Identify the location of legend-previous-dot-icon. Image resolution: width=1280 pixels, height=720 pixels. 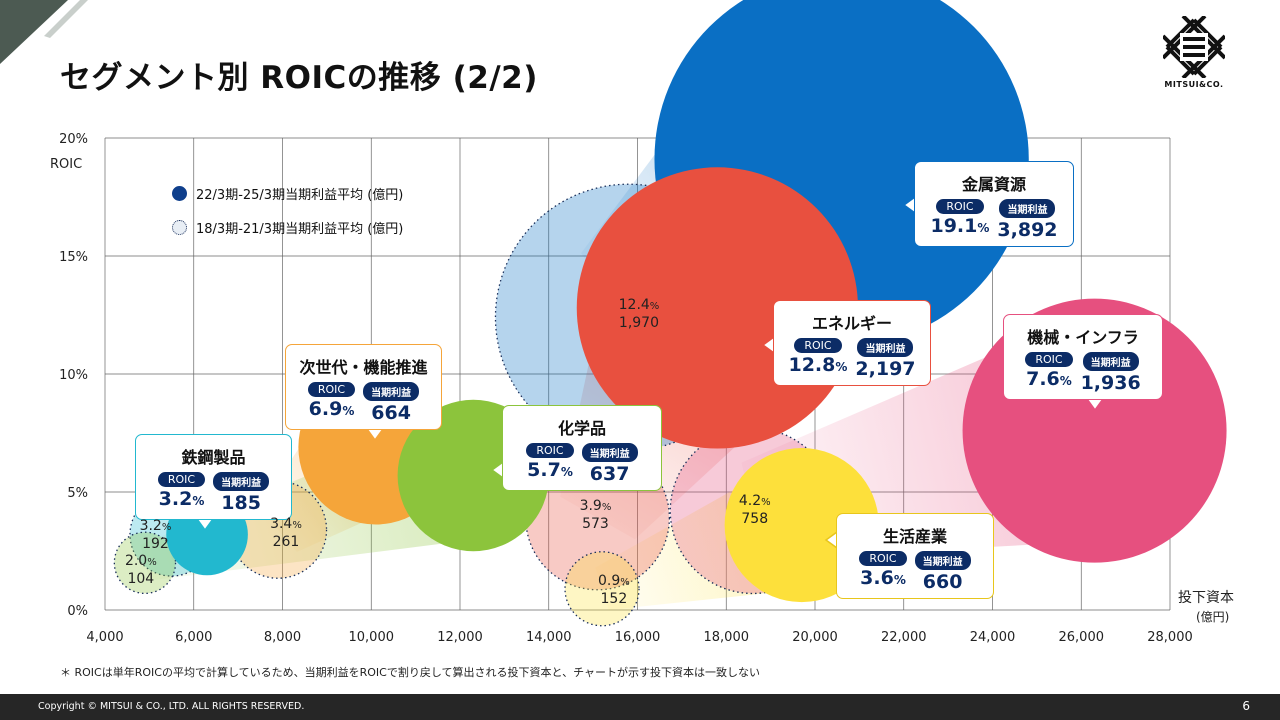
(179, 227).